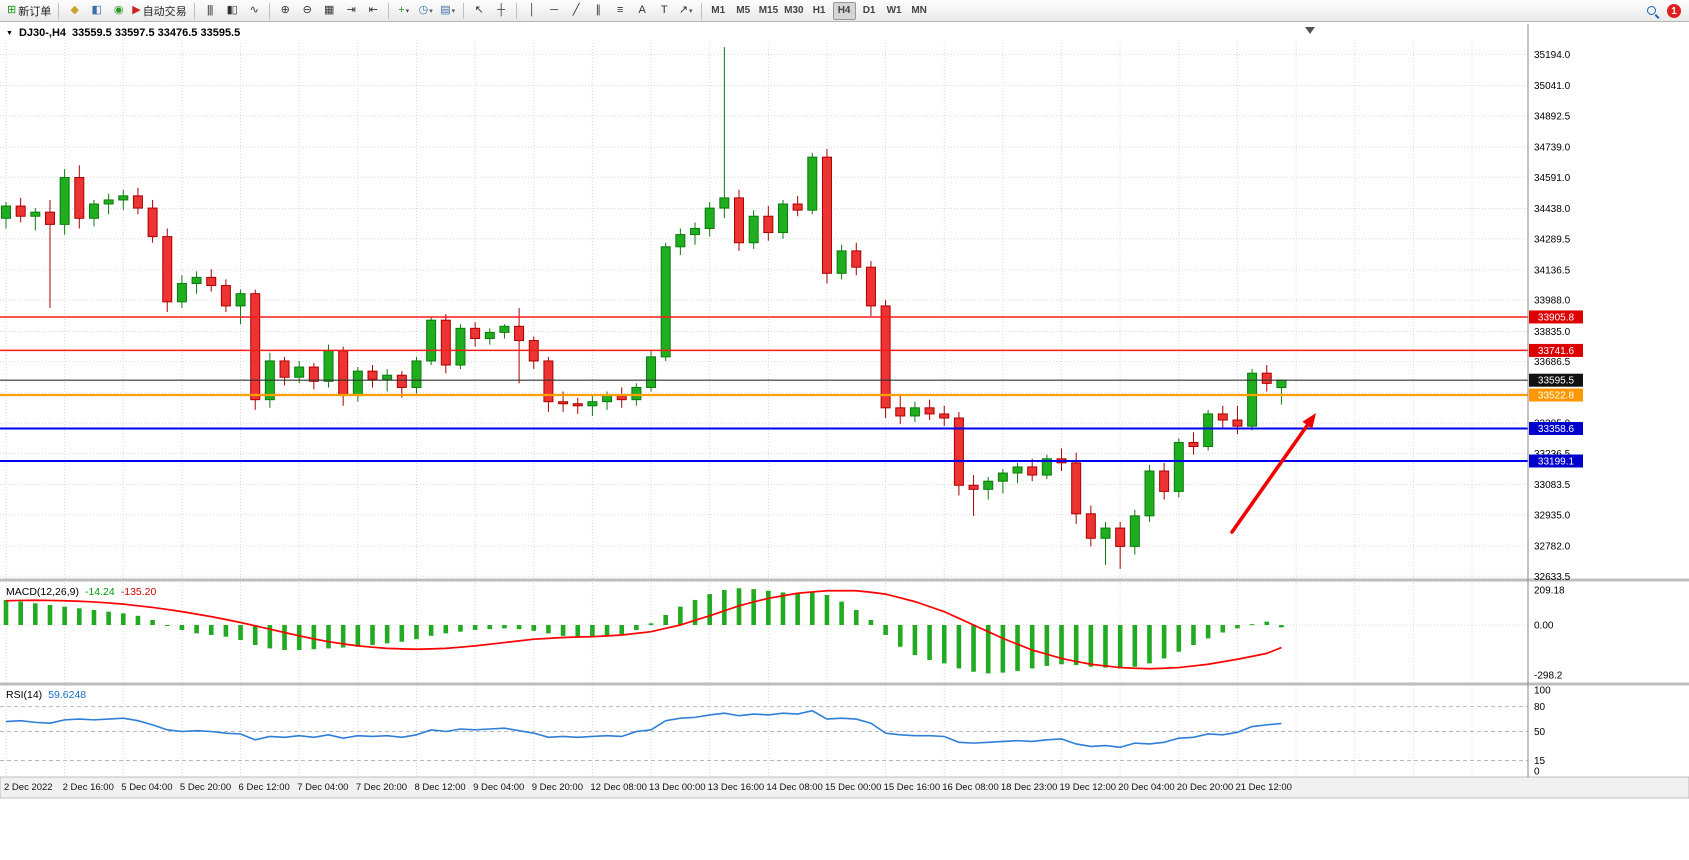 The width and height of the screenshot is (1689, 860). What do you see at coordinates (1552, 577) in the screenshot?
I see `price-label: 32633.5` at bounding box center [1552, 577].